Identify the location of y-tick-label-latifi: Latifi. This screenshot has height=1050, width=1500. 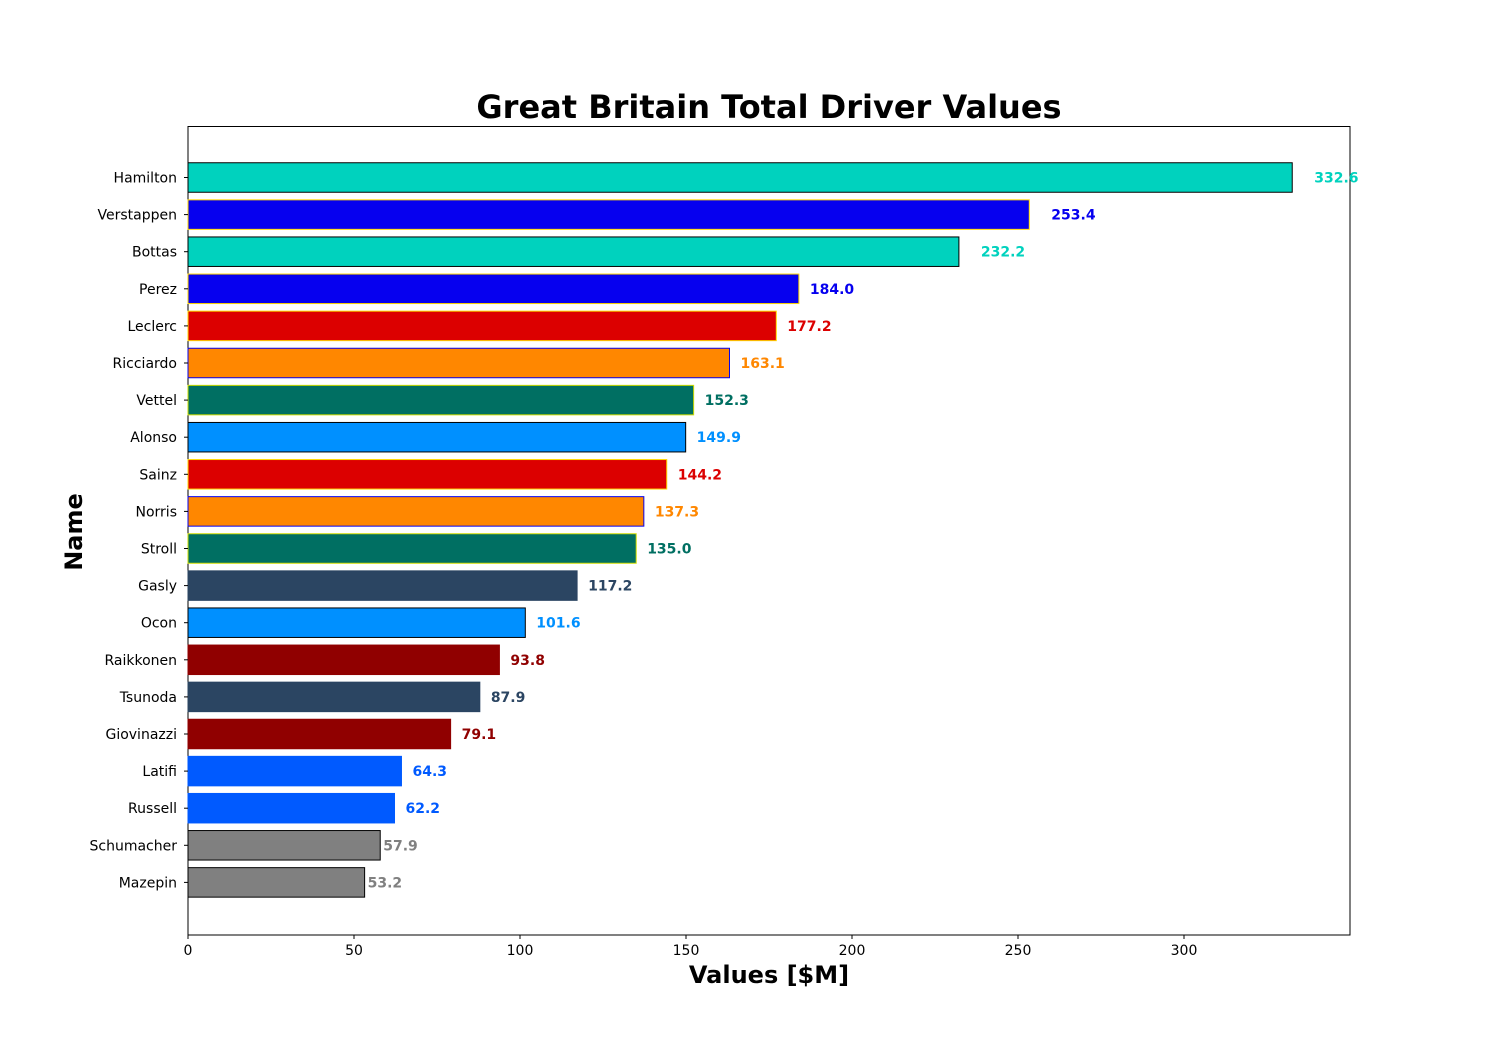
(159, 772).